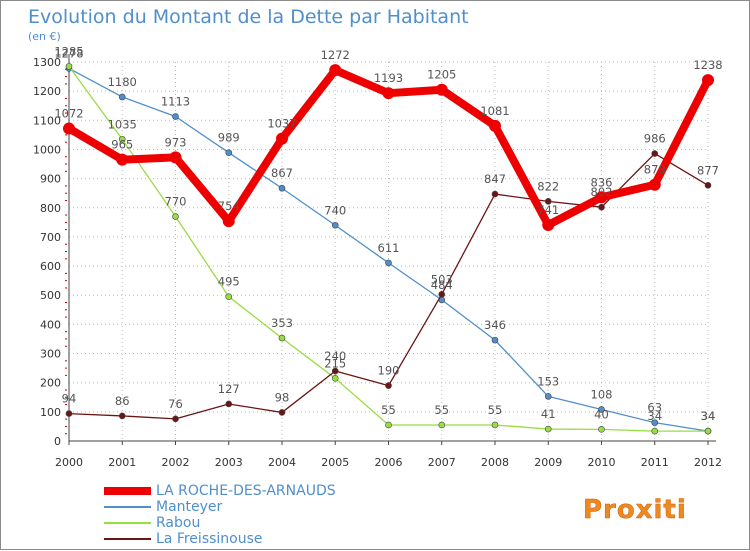 The width and height of the screenshot is (750, 551). I want to click on data-label-la-freissinouse: 240, so click(335, 356).